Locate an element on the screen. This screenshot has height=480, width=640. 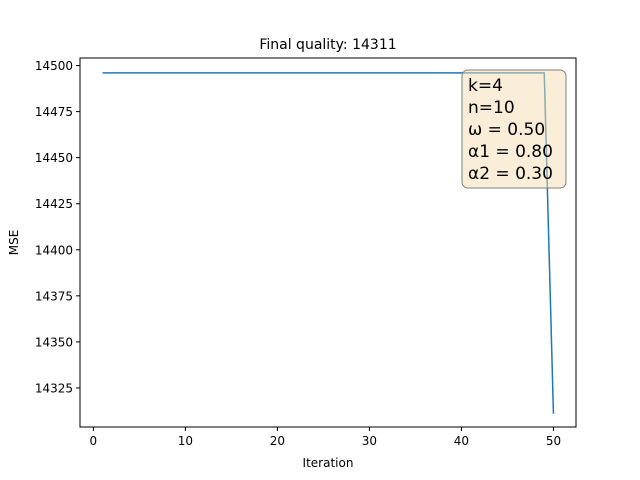
x-tick-label: 20 is located at coordinates (277, 441).